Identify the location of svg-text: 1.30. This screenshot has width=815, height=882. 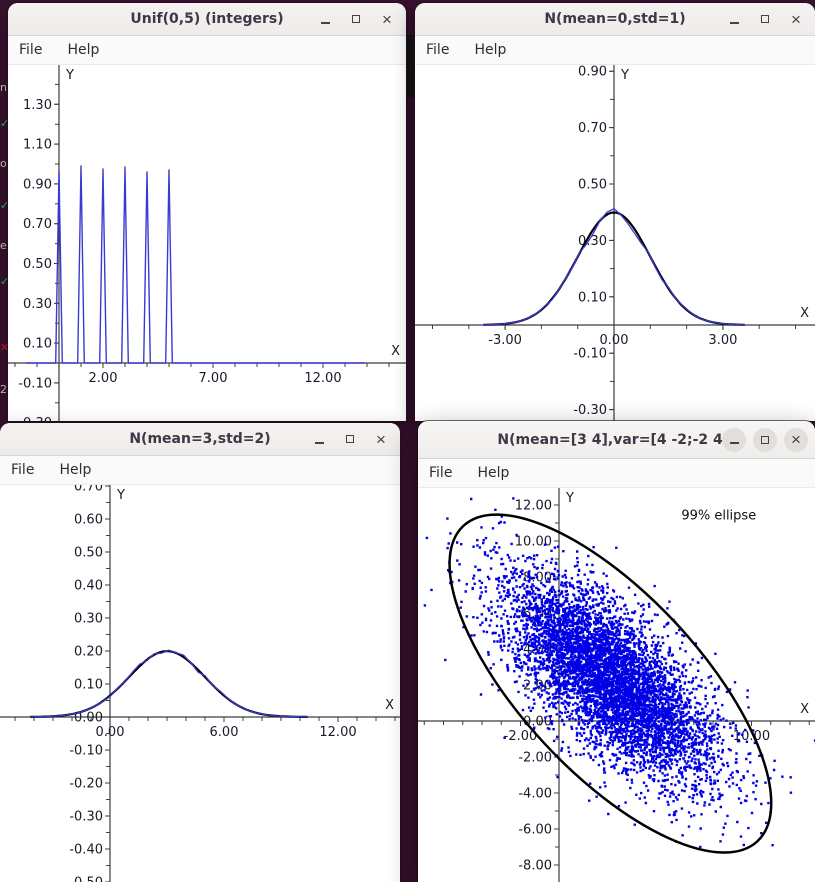
(37, 105).